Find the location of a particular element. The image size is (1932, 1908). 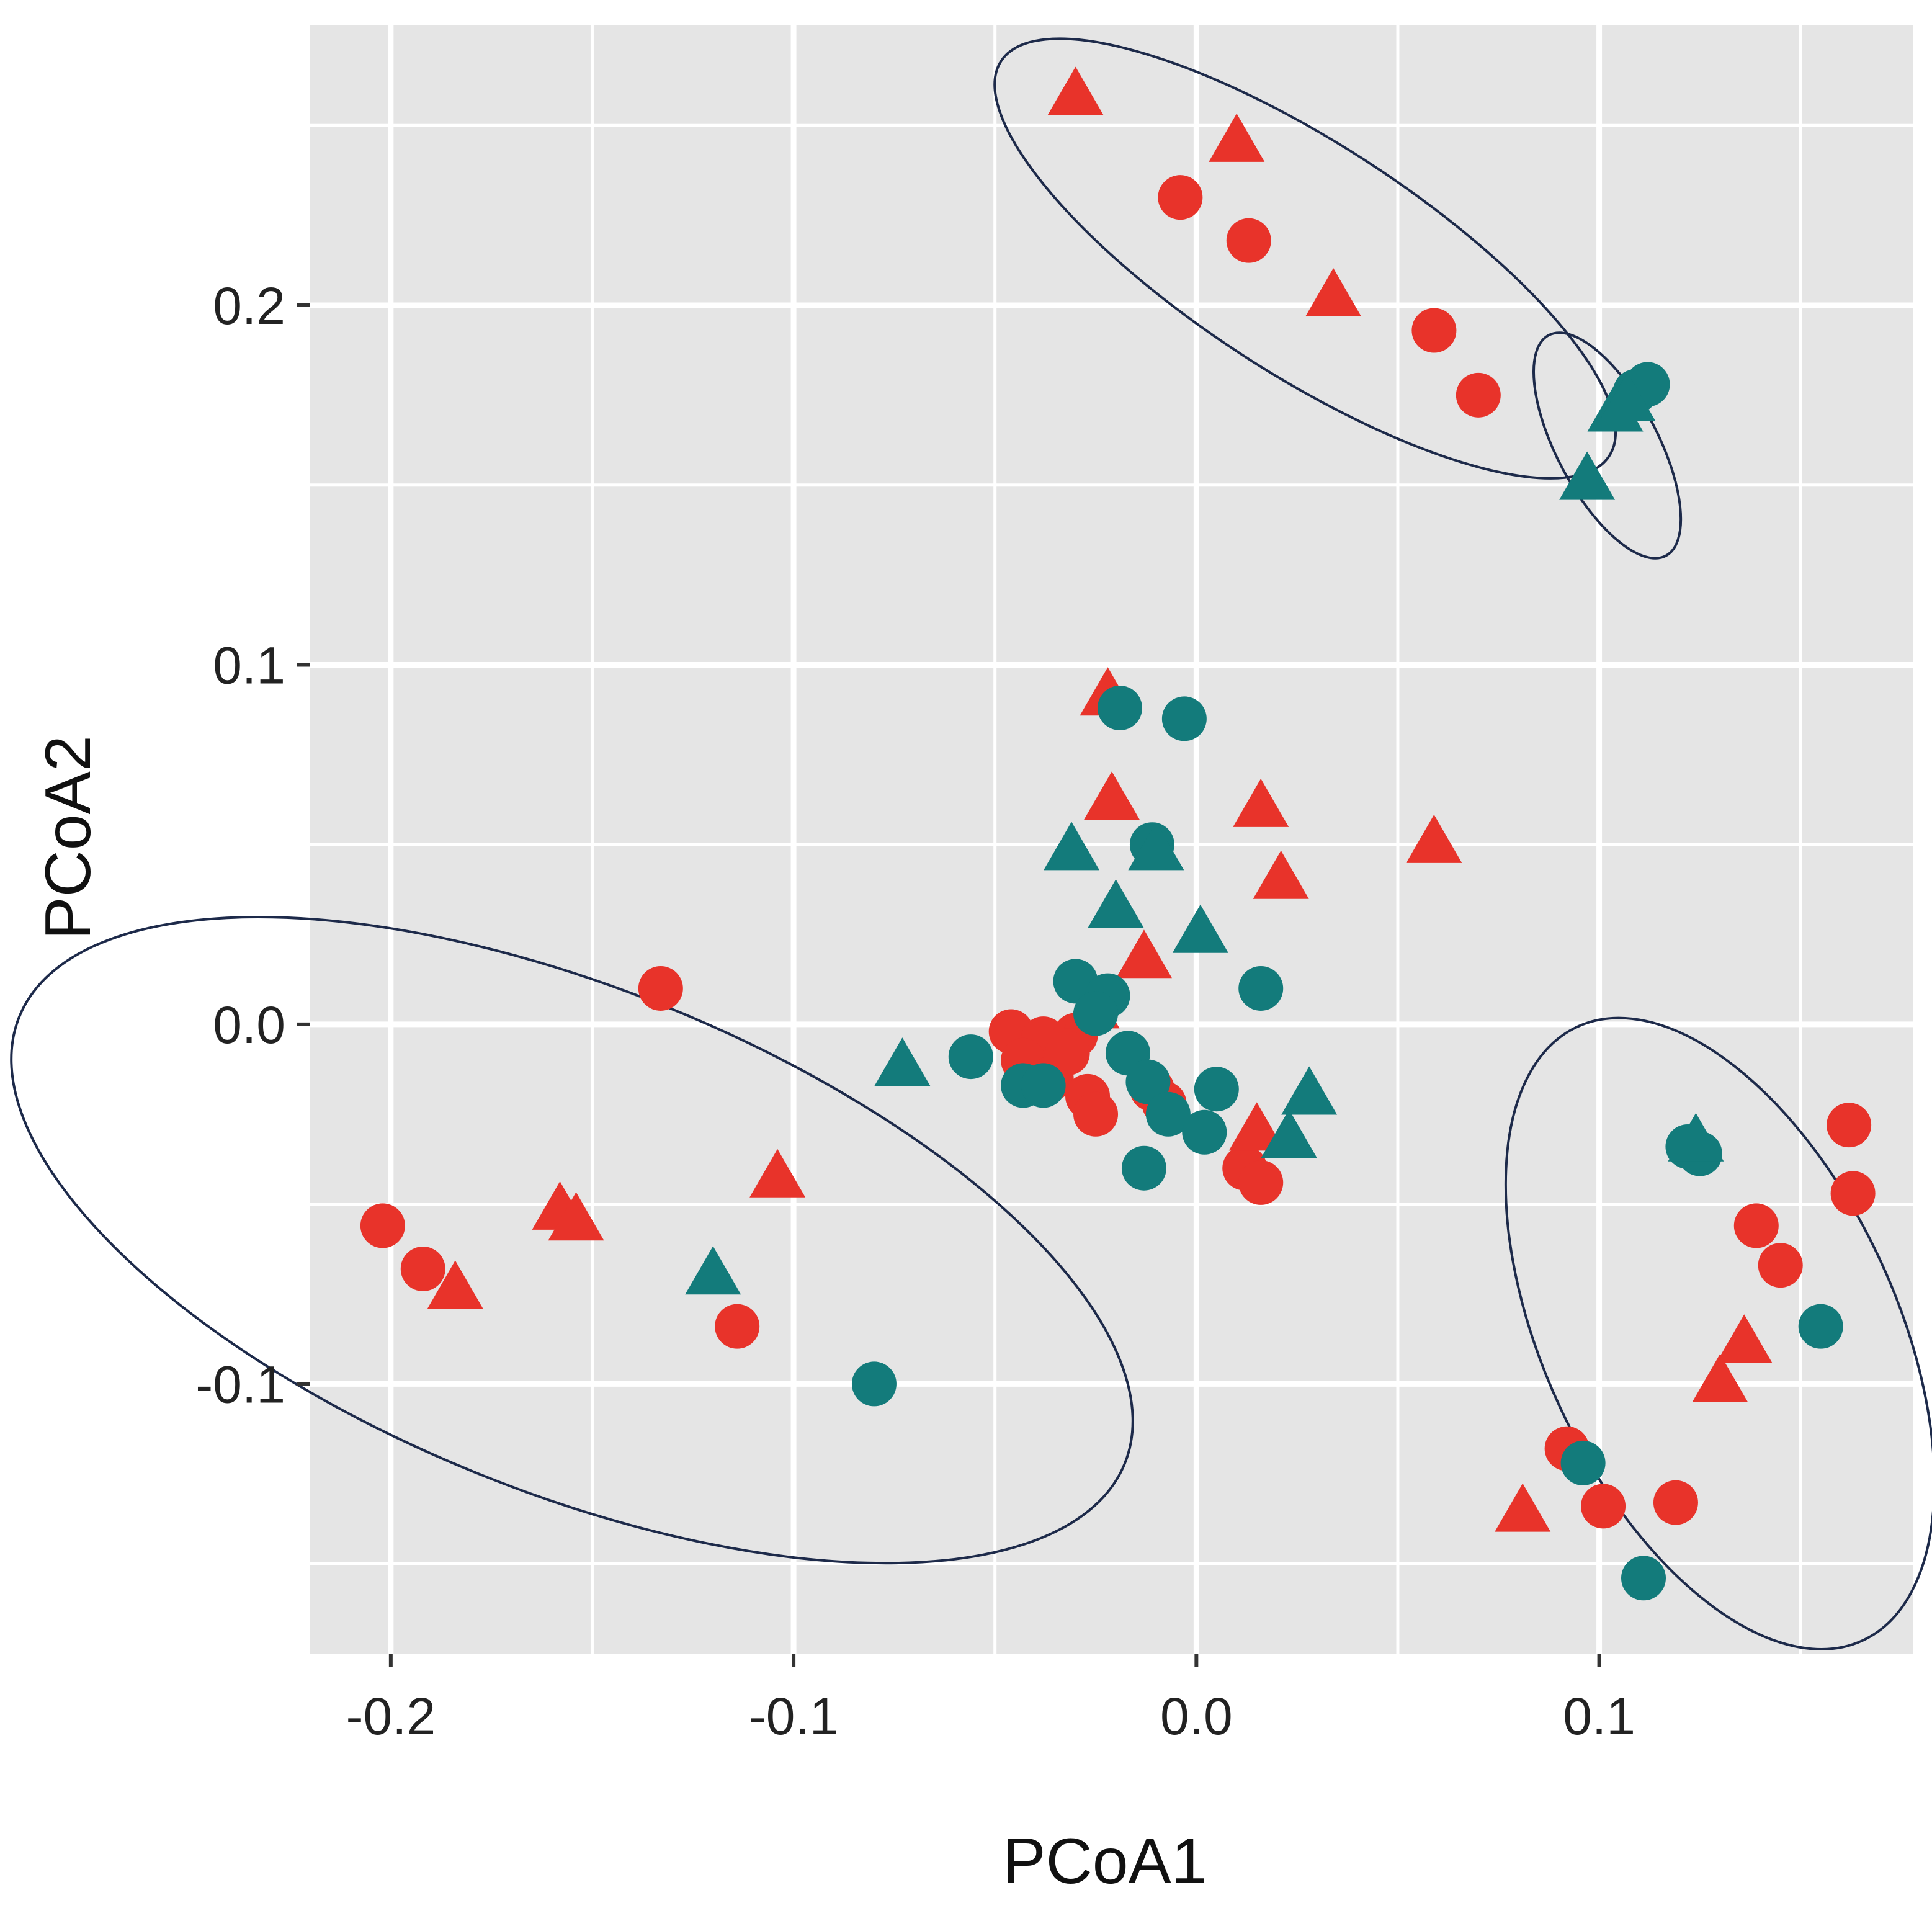

x-axis-title: PCoA1 is located at coordinates (1105, 1861).